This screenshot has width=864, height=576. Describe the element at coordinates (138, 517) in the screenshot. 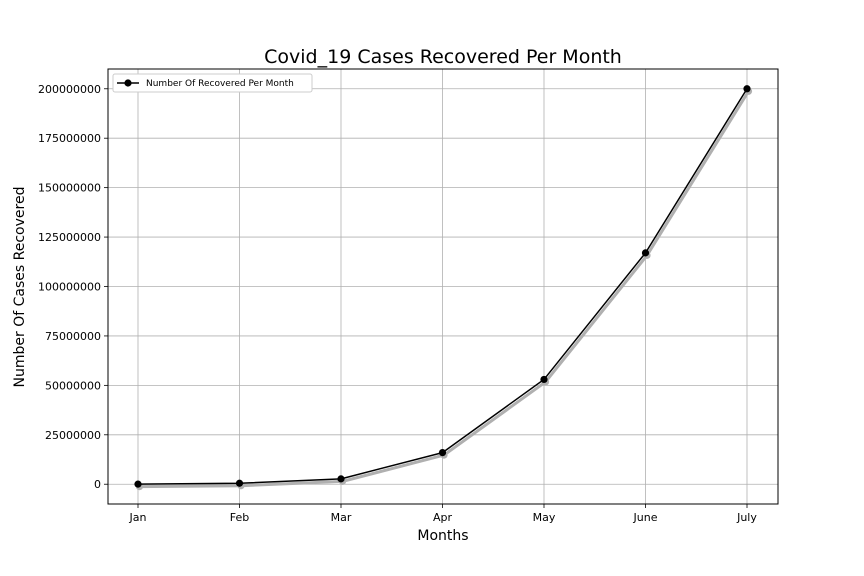

I see `x-tick-label: Jan` at that location.